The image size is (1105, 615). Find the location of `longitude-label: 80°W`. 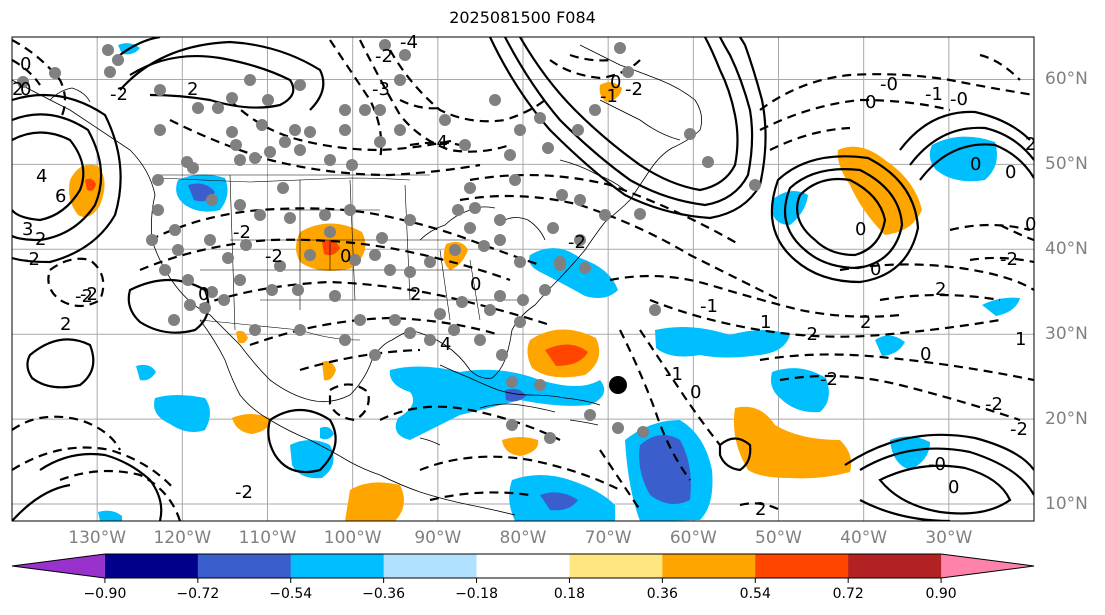

longitude-label: 80°W is located at coordinates (523, 538).